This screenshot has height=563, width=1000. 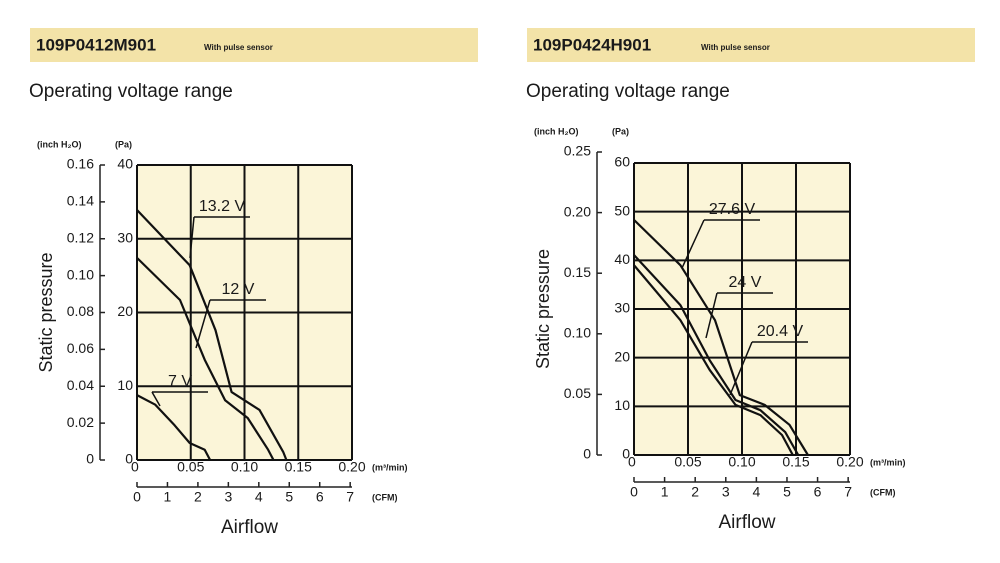 I want to click on y-tick-label: 0.06, so click(x=80, y=348).